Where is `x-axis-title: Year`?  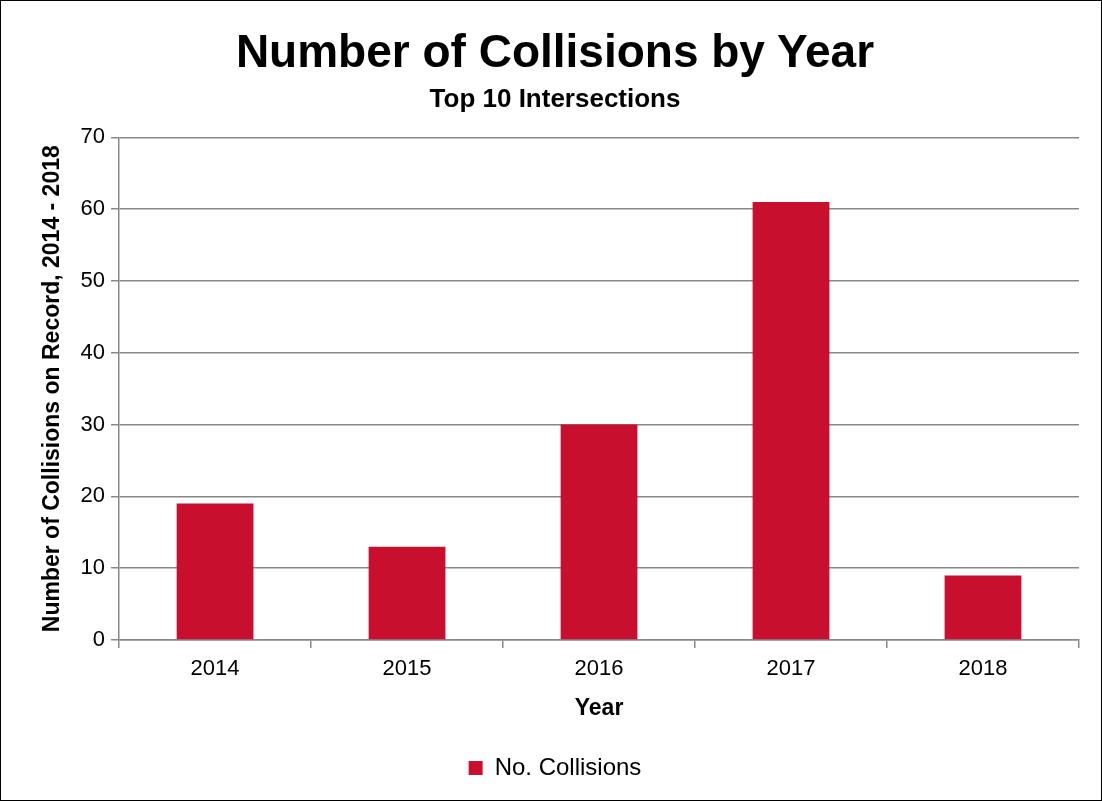 x-axis-title: Year is located at coordinates (599, 706).